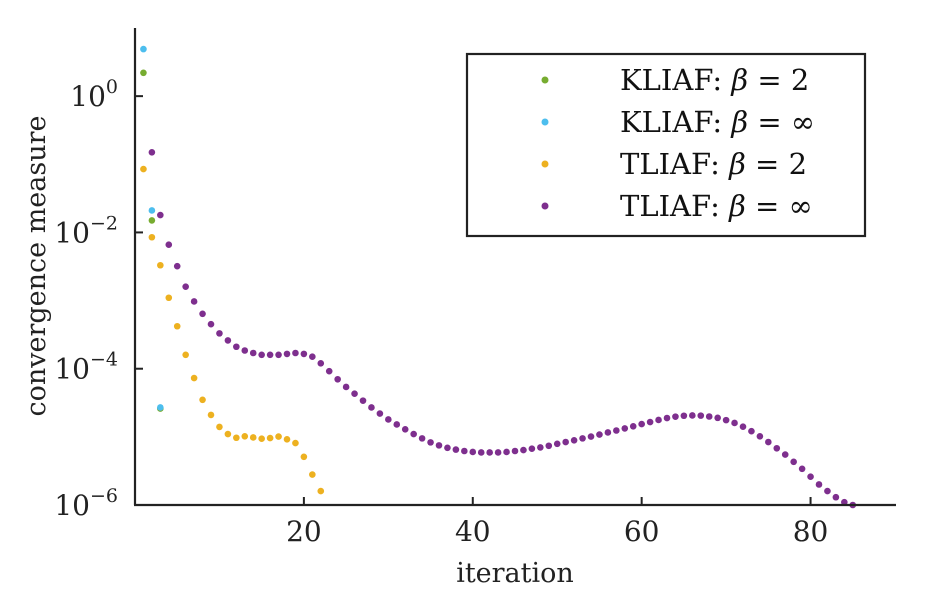 The height and width of the screenshot is (610, 926). I want to click on legend-label: TLIAF: β = ∞, so click(716, 206).